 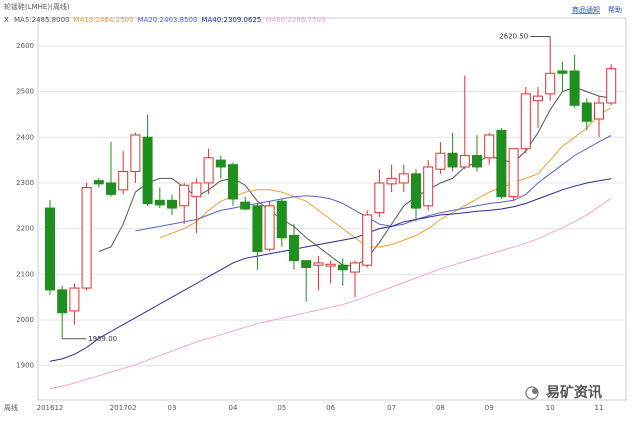 What do you see at coordinates (391, 408) in the screenshot?
I see `x-tick-label: 07` at bounding box center [391, 408].